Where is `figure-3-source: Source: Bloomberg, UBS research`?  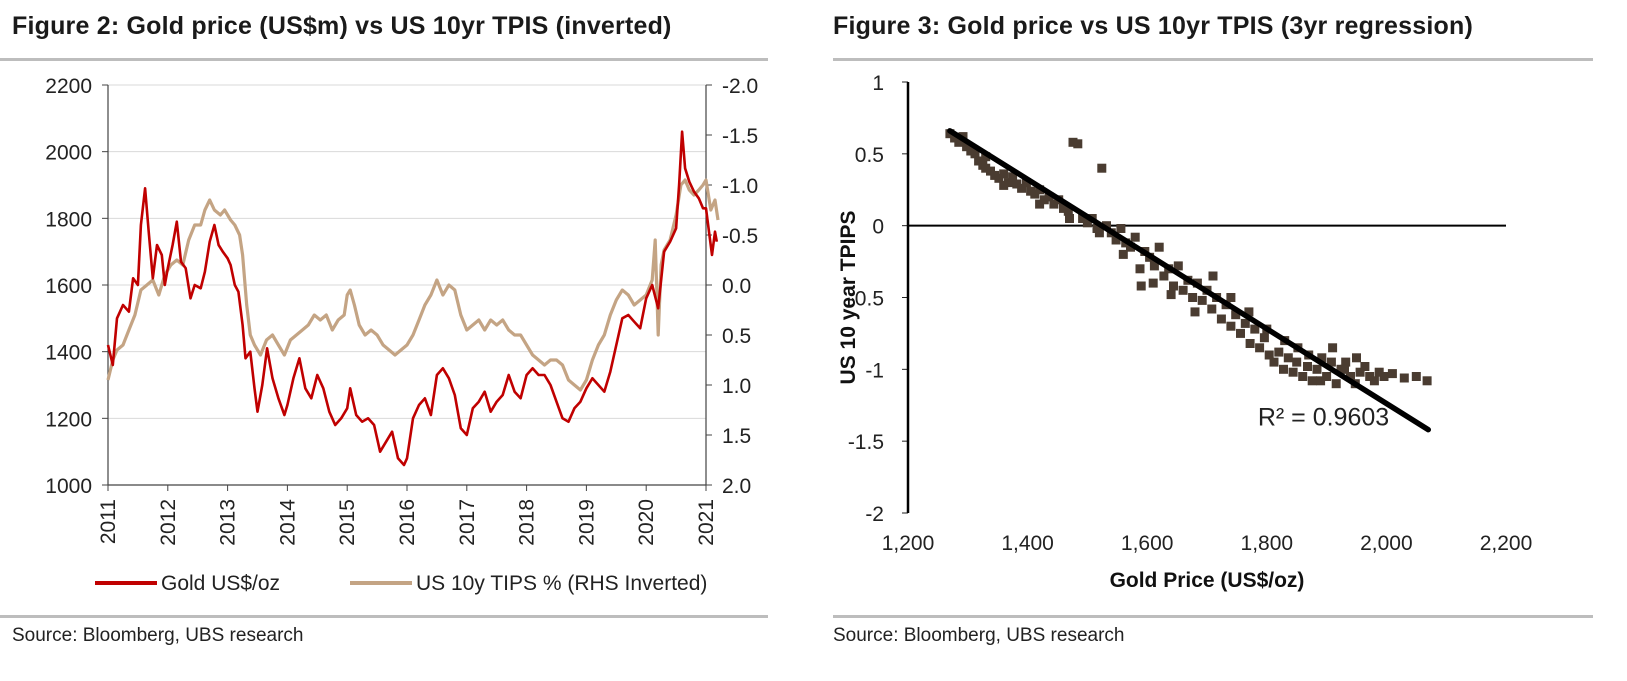 figure-3-source: Source: Bloomberg, UBS research is located at coordinates (979, 635).